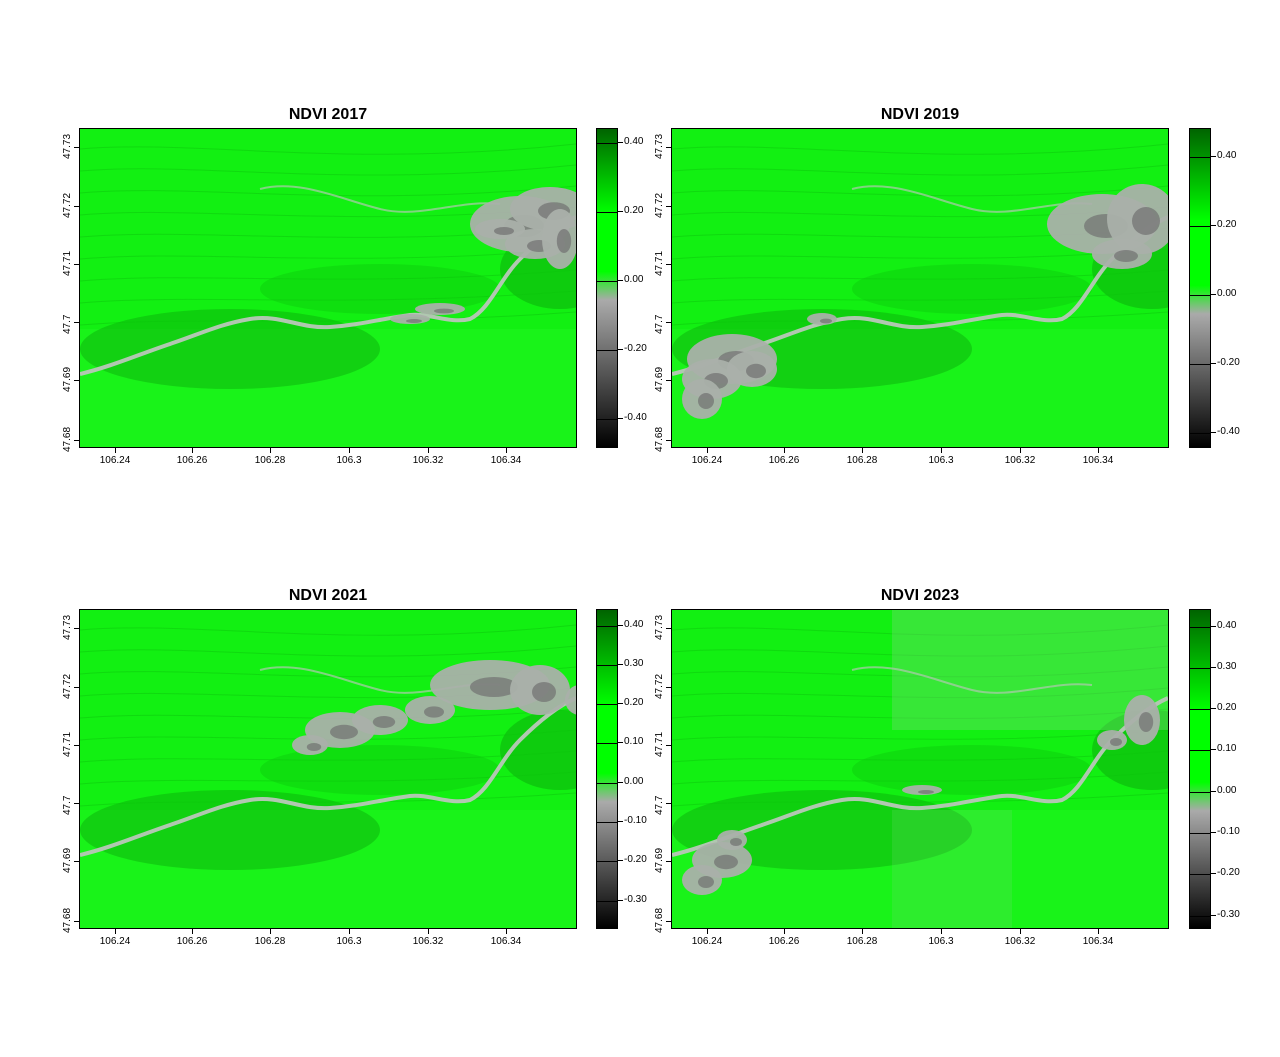 This screenshot has height=1057, width=1280. What do you see at coordinates (1227, 748) in the screenshot?
I see `legend-tick-label: 0.10` at bounding box center [1227, 748].